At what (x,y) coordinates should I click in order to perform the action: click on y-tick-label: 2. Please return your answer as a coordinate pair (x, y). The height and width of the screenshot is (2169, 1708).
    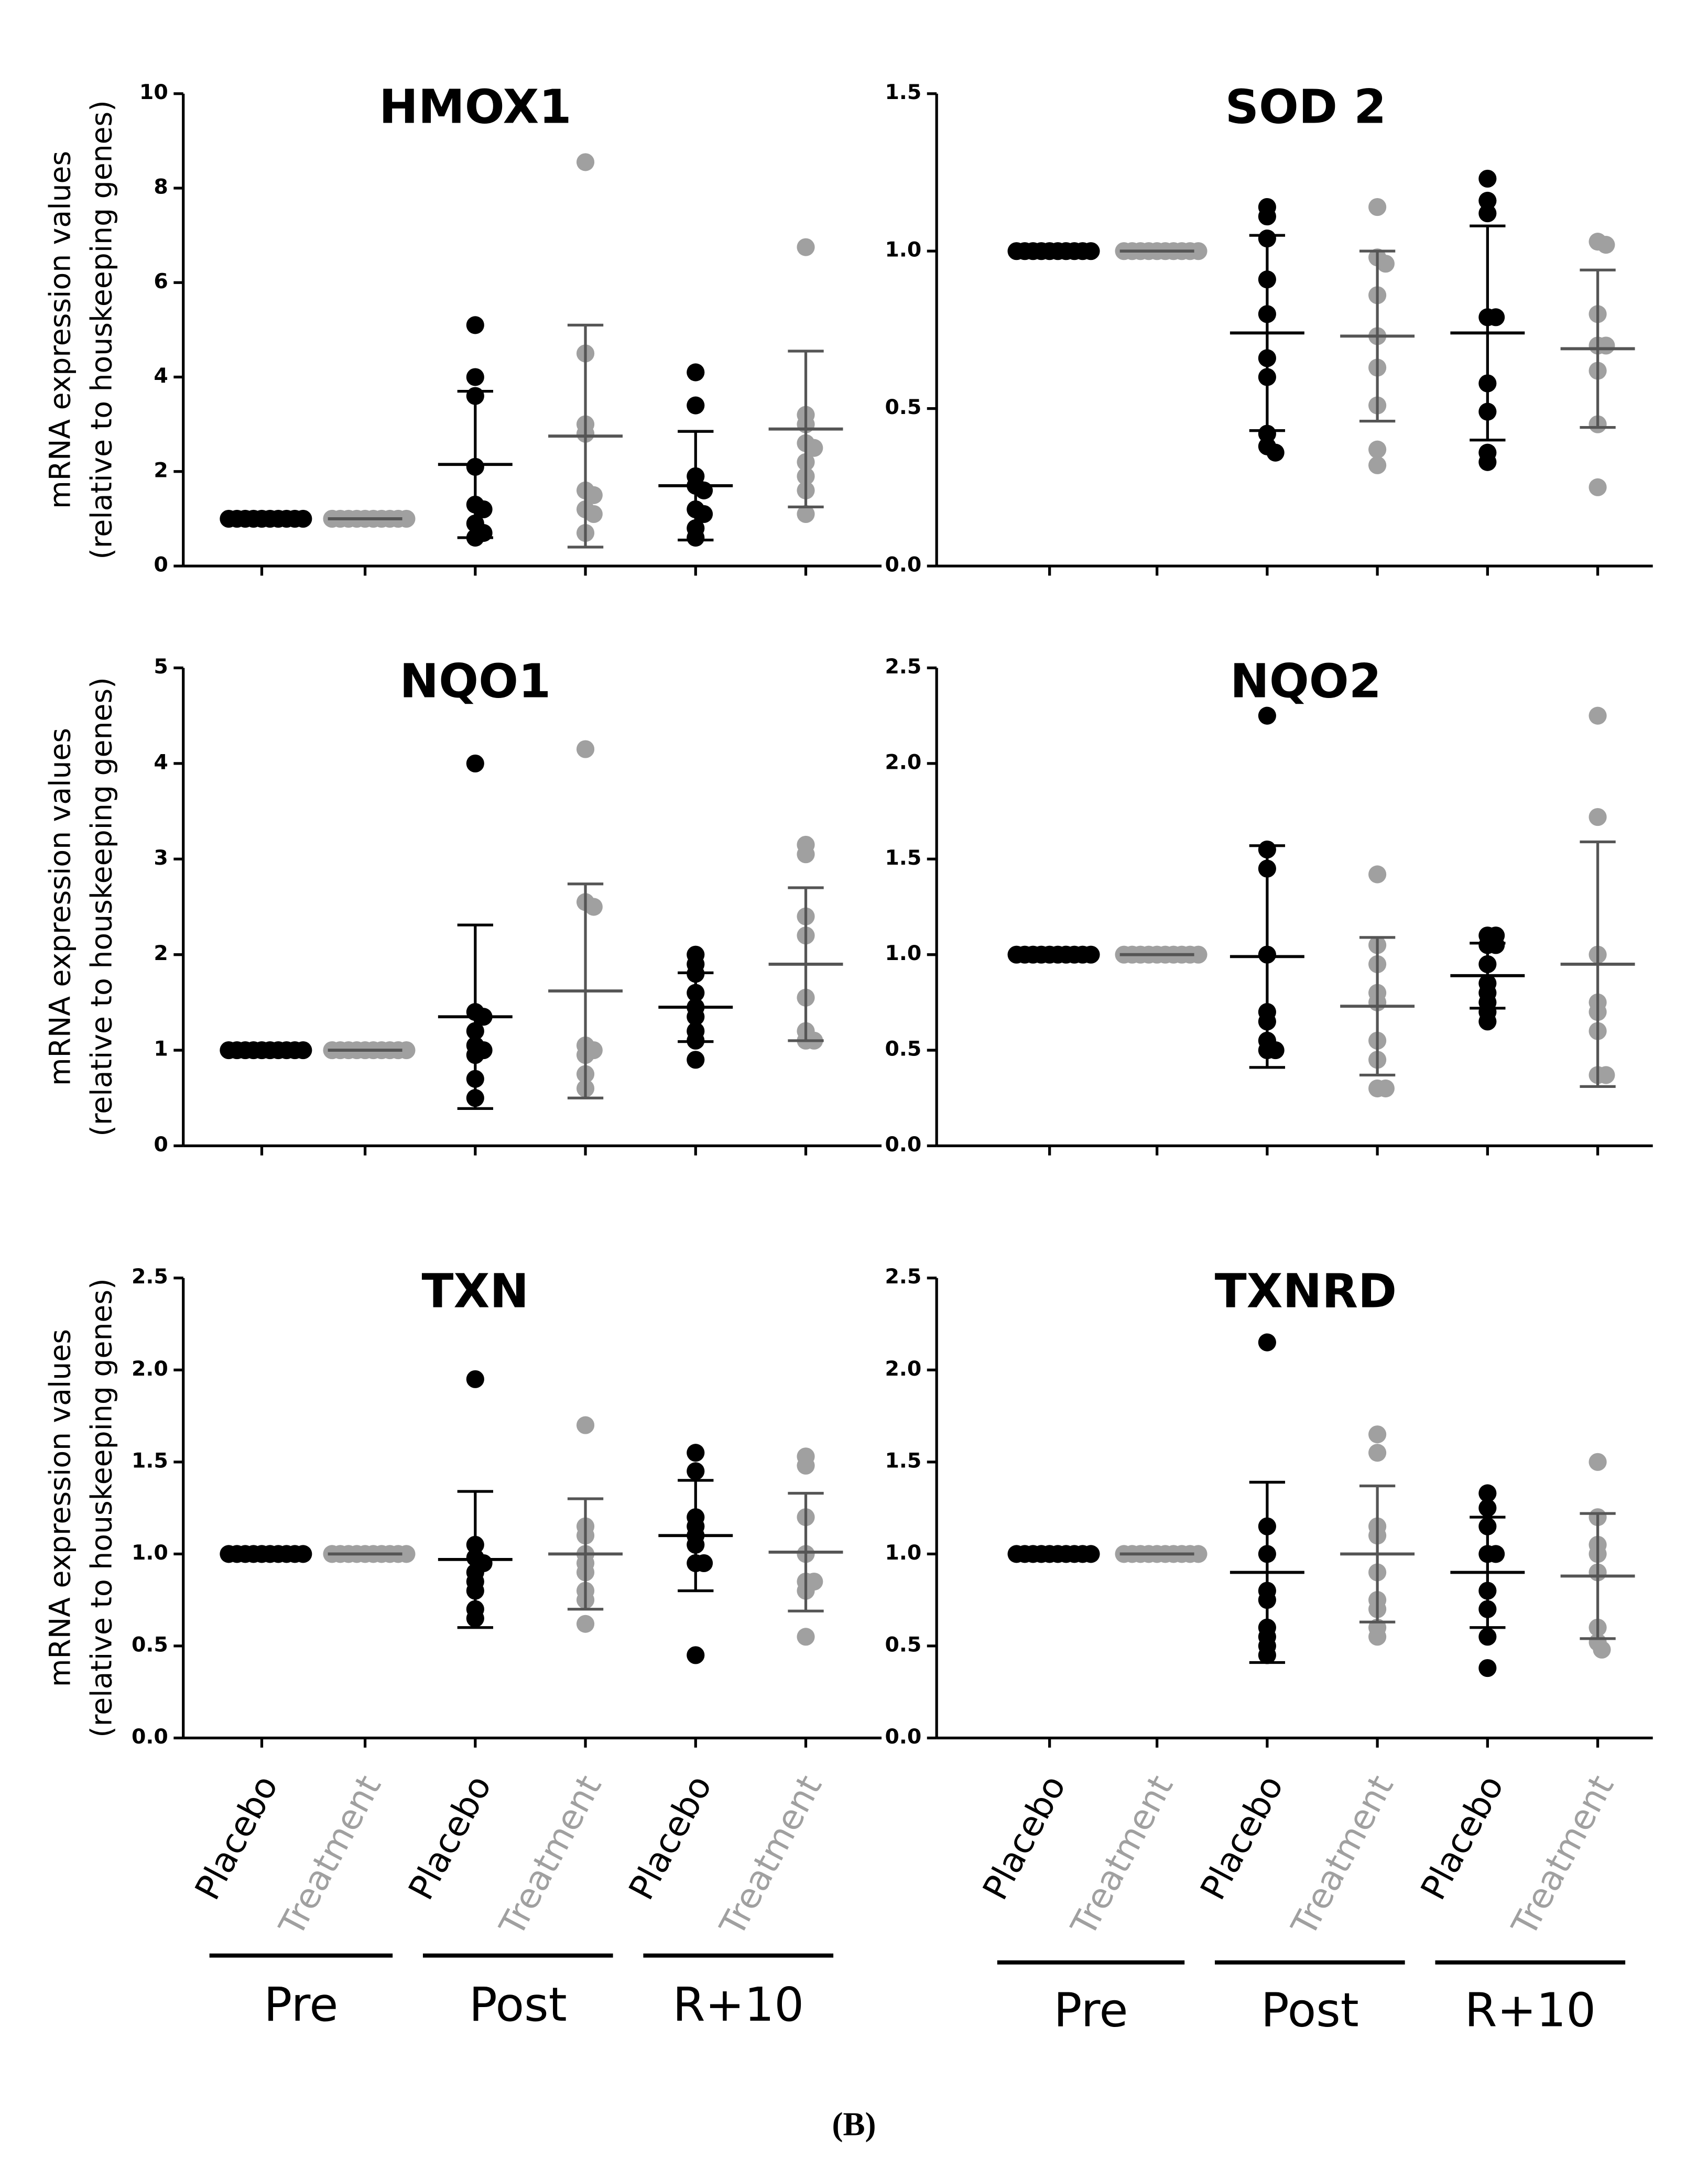
    Looking at the image, I should click on (161, 470).